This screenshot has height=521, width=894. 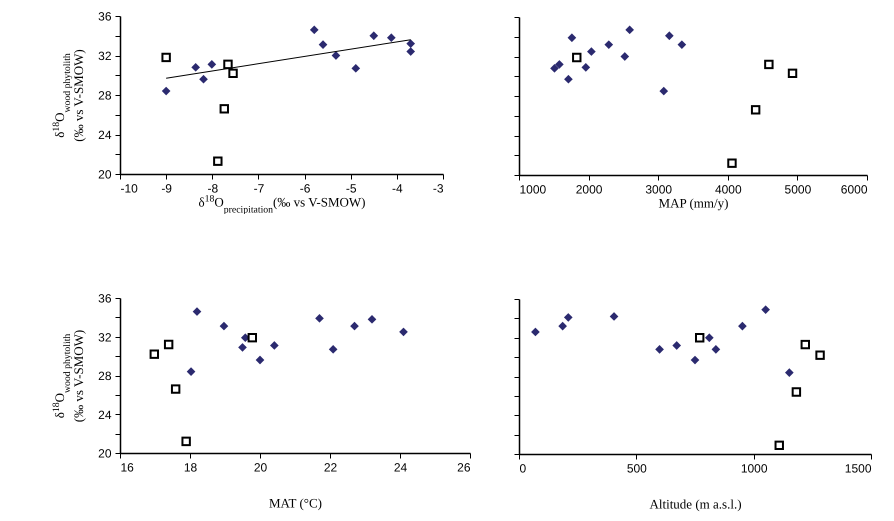 I want to click on x-tick-label: 2000, so click(x=589, y=189).